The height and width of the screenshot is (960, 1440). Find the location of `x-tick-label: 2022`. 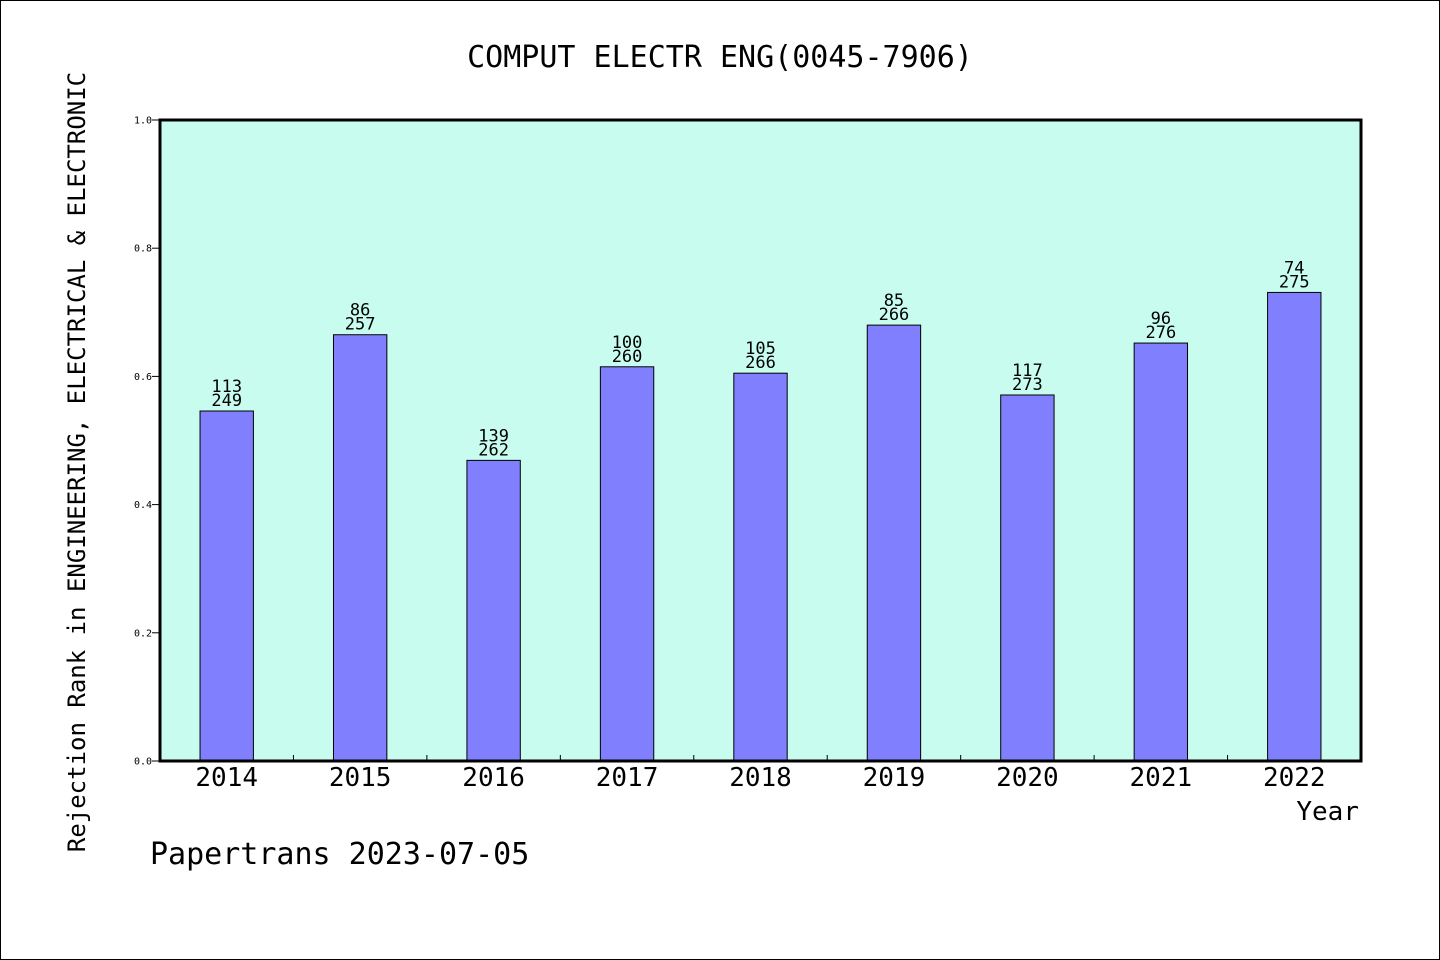

x-tick-label: 2022 is located at coordinates (1294, 778).